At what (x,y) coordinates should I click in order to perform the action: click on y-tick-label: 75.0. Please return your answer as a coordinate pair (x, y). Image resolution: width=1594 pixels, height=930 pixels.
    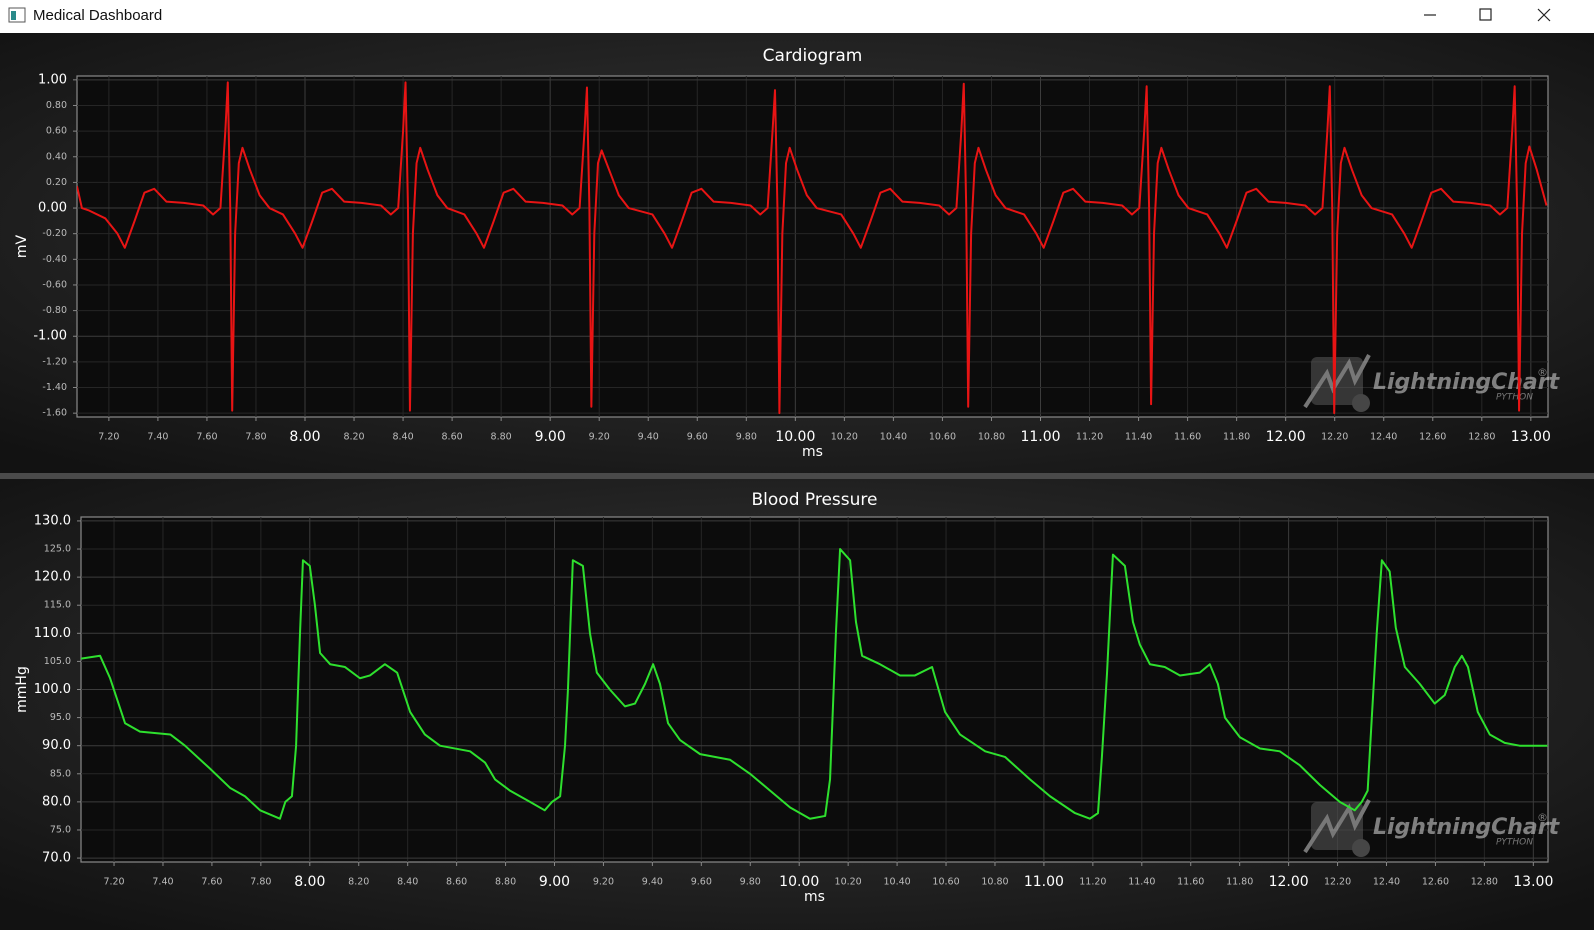
    Looking at the image, I should click on (60, 829).